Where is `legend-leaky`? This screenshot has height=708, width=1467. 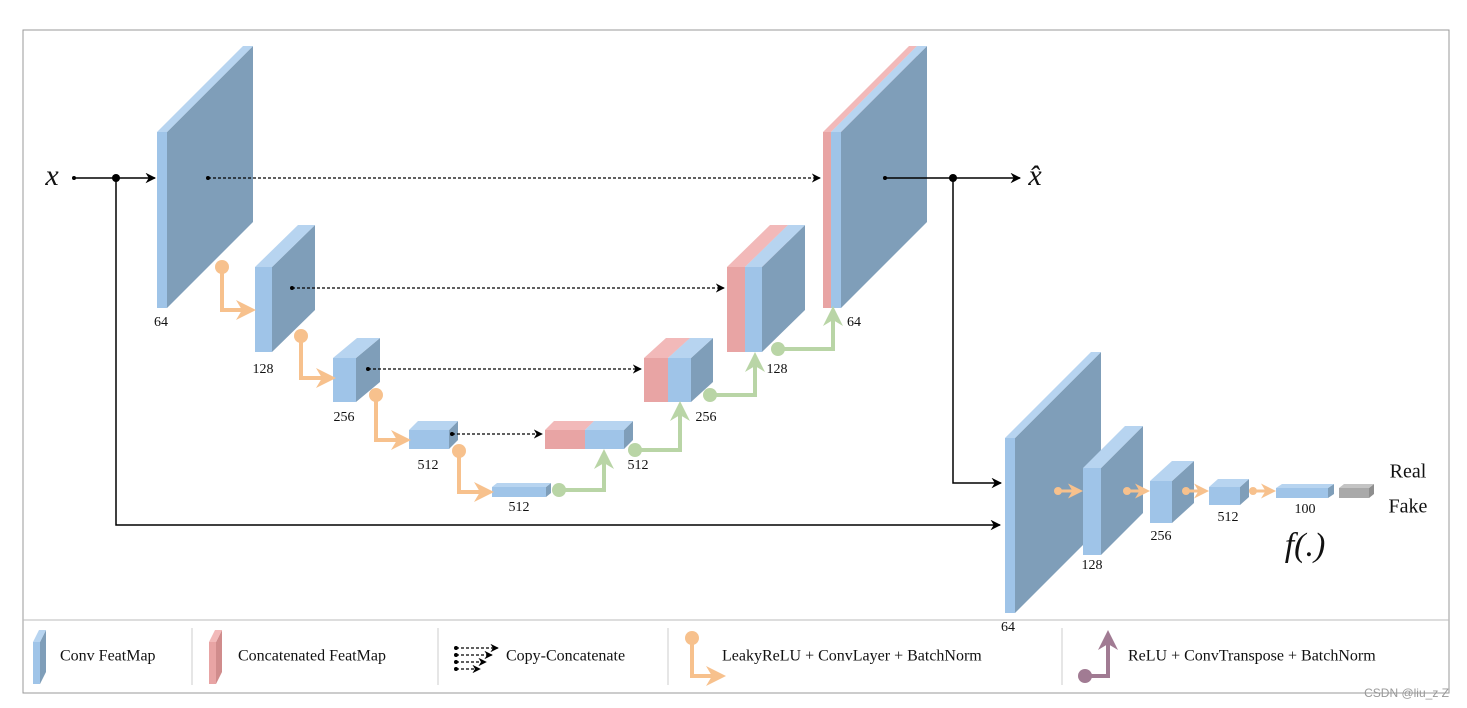 legend-leaky is located at coordinates (708, 662).